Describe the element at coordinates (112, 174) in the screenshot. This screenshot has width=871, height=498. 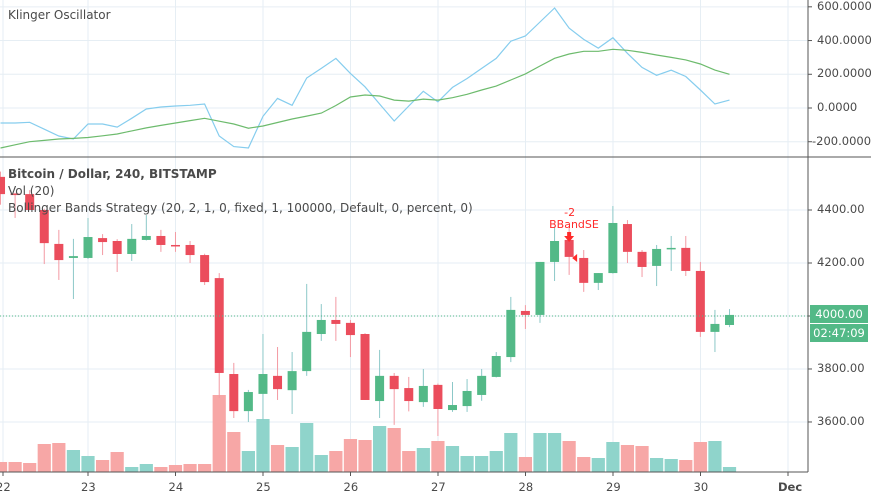
I see `symbol-title: Bitcoin / Dollar, 240, BITSTAMP` at that location.